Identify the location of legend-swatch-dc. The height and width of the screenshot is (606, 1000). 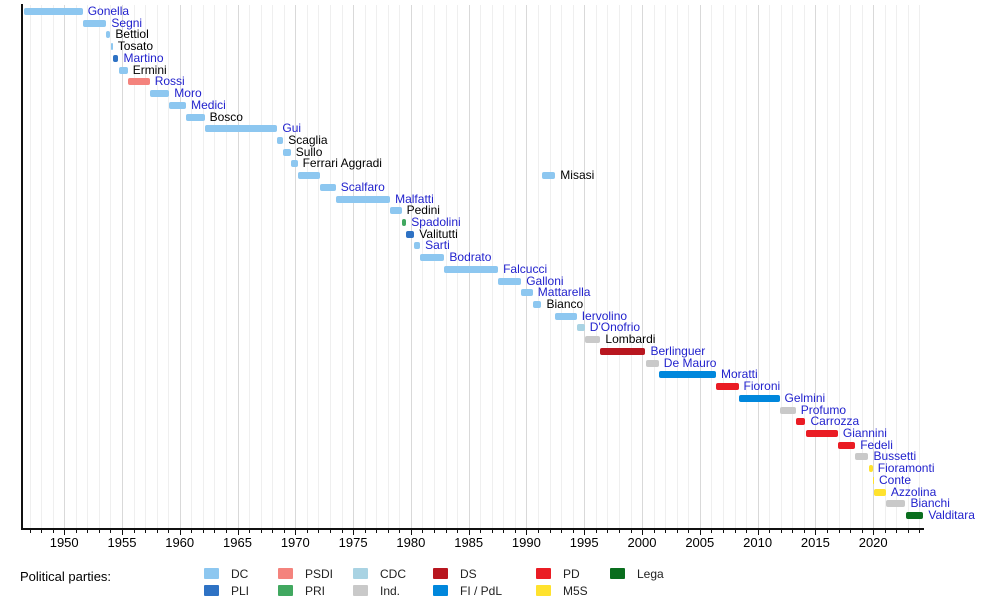
(211, 573).